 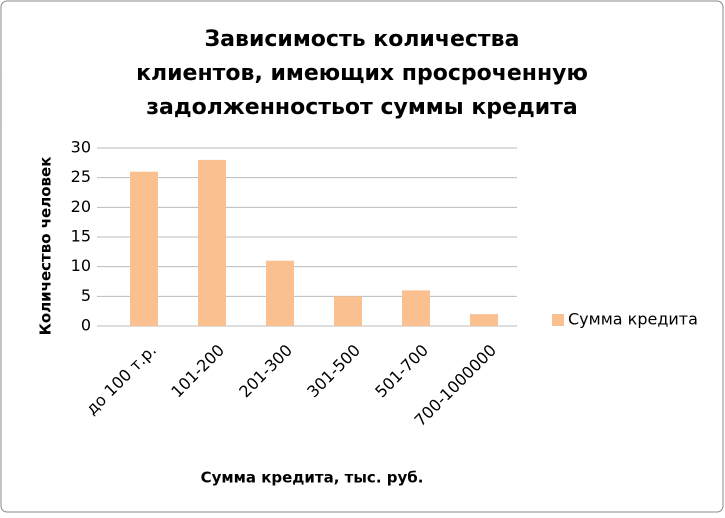 What do you see at coordinates (86, 325) in the screenshot?
I see `y-tick-label: 0` at bounding box center [86, 325].